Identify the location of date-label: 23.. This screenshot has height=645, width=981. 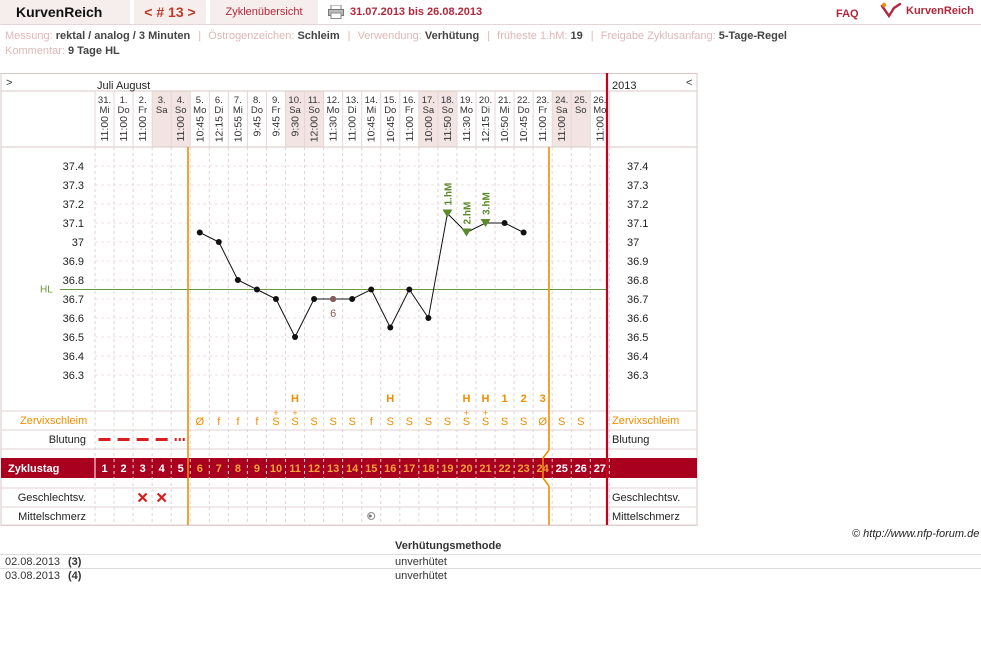
(542, 100).